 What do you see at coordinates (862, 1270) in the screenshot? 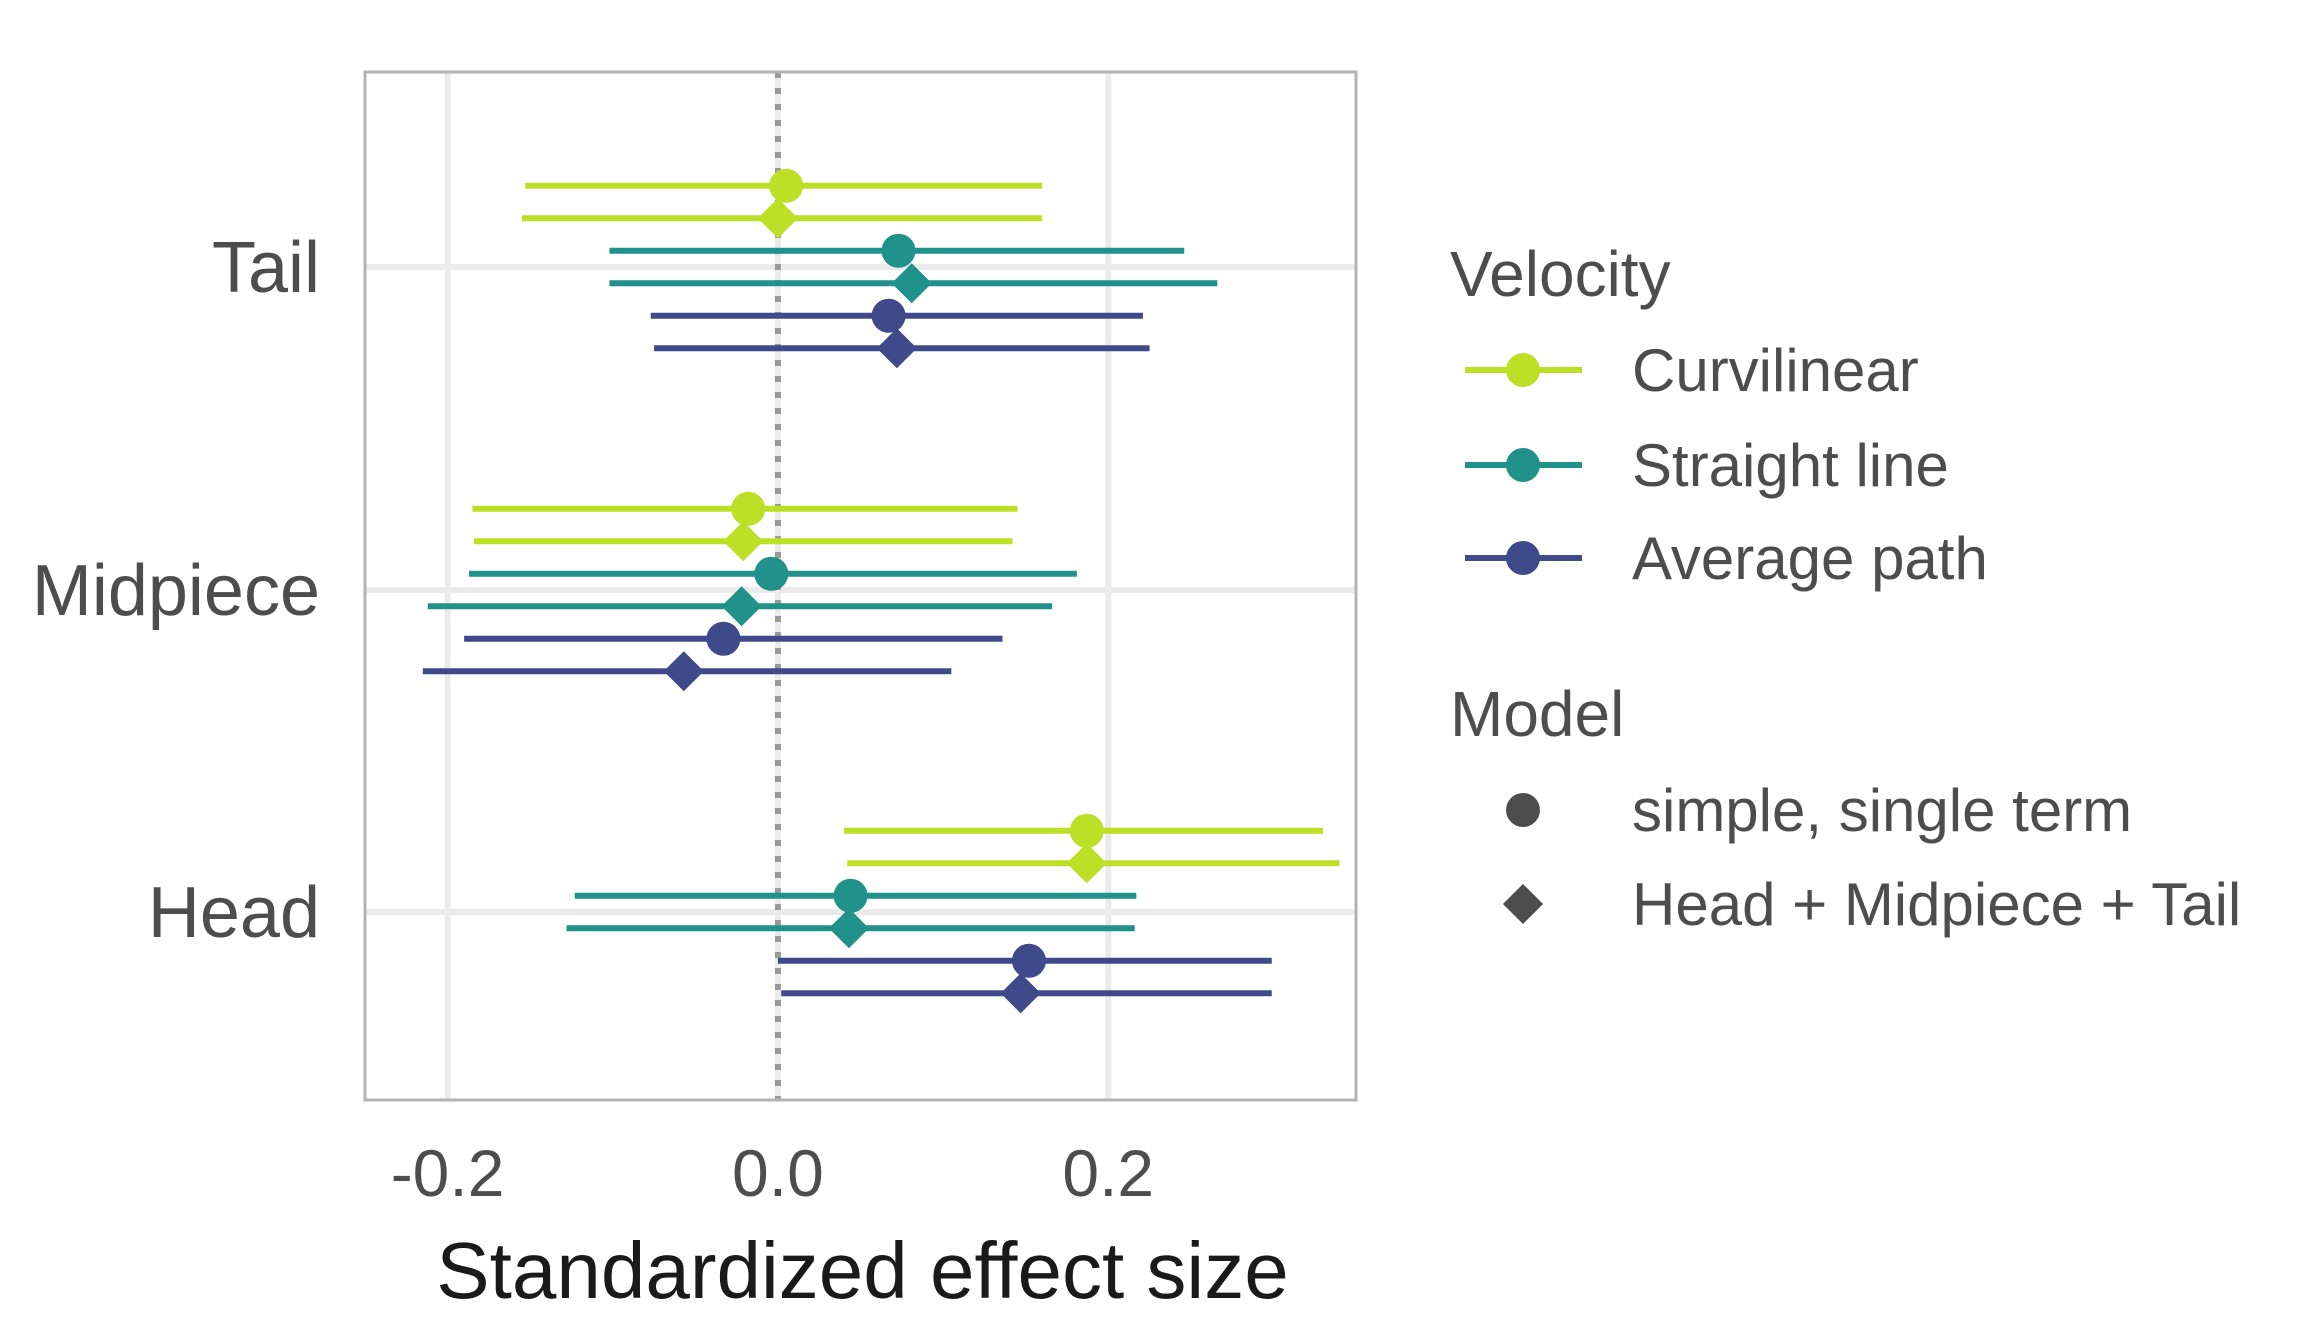
I see `x-axis-title: Standardized effect size` at bounding box center [862, 1270].